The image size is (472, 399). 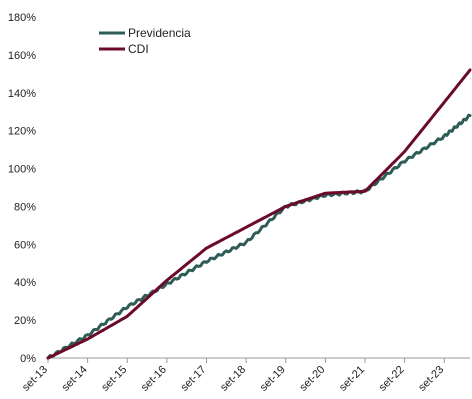 I want to click on y-tick-label: 0%, so click(x=28, y=359).